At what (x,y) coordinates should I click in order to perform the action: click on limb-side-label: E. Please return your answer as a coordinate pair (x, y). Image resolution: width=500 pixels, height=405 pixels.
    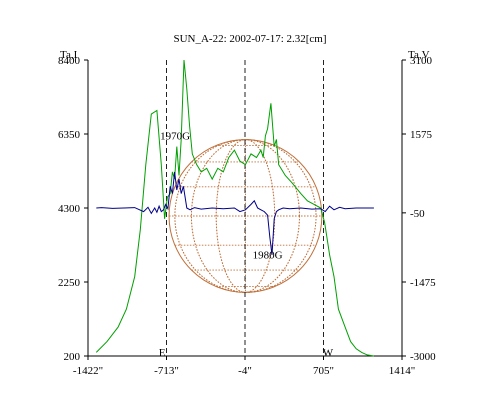
    Looking at the image, I should click on (162, 353).